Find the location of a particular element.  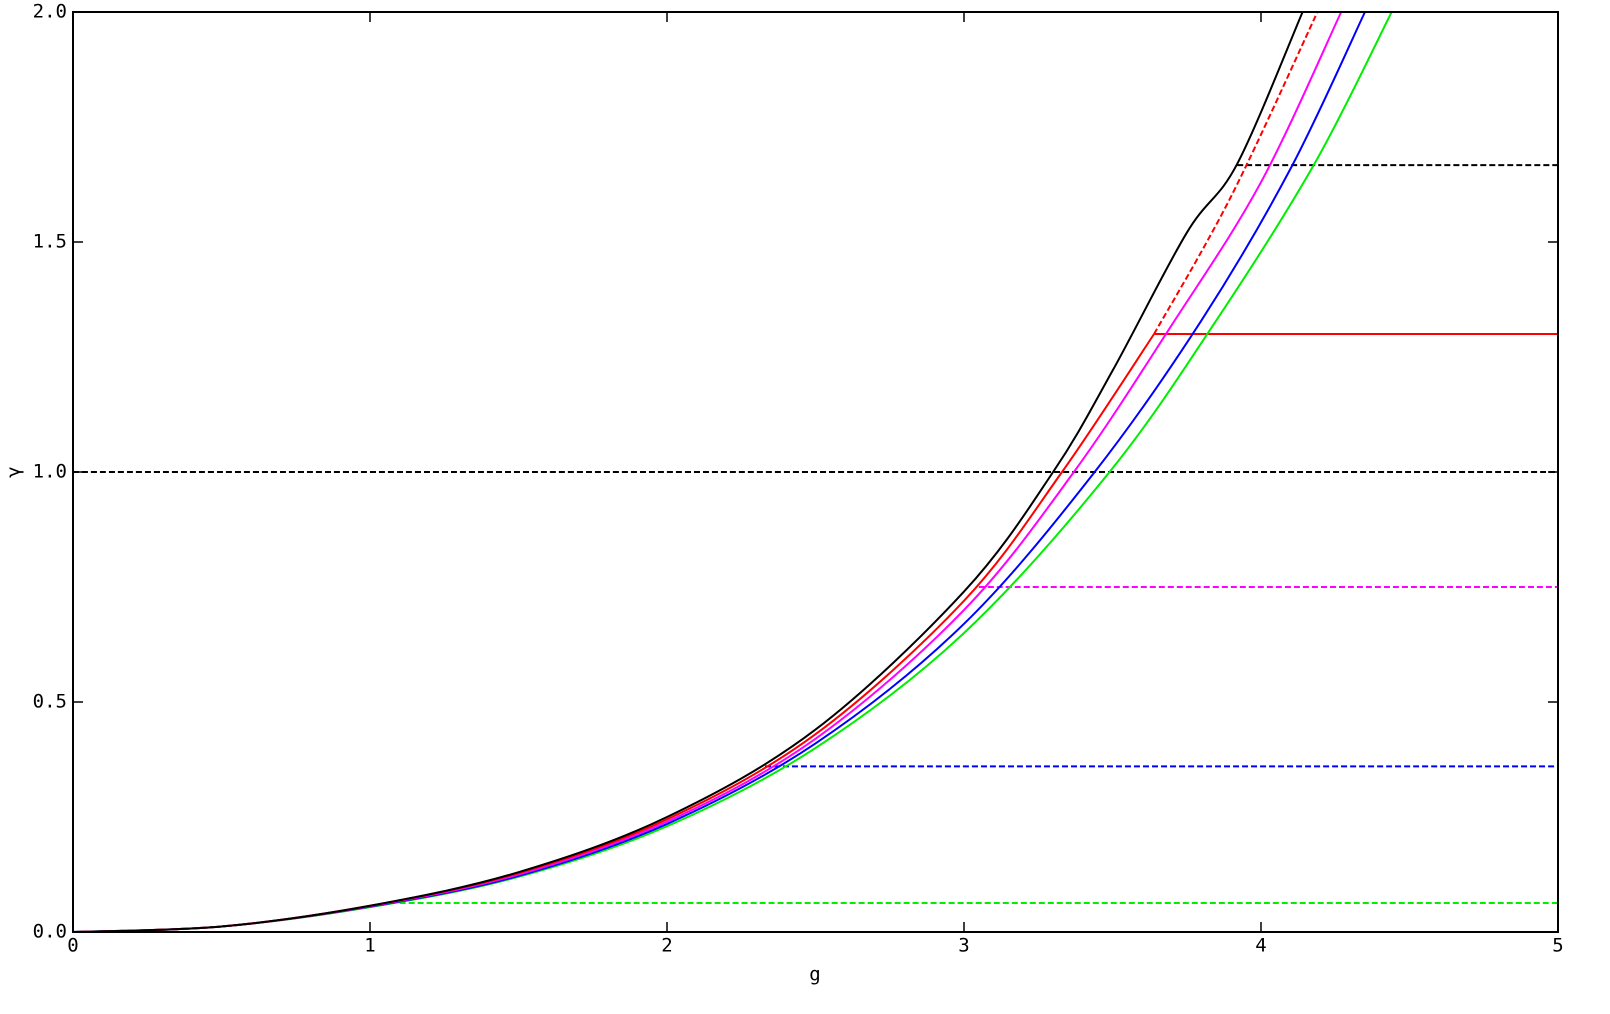

x-axis-label: g is located at coordinates (814, 975).